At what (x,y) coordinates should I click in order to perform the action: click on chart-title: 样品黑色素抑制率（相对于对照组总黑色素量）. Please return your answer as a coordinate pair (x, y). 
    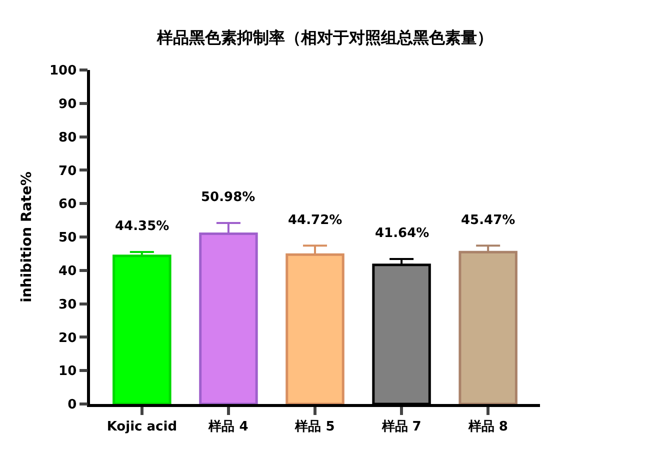
    Looking at the image, I should click on (324, 37).